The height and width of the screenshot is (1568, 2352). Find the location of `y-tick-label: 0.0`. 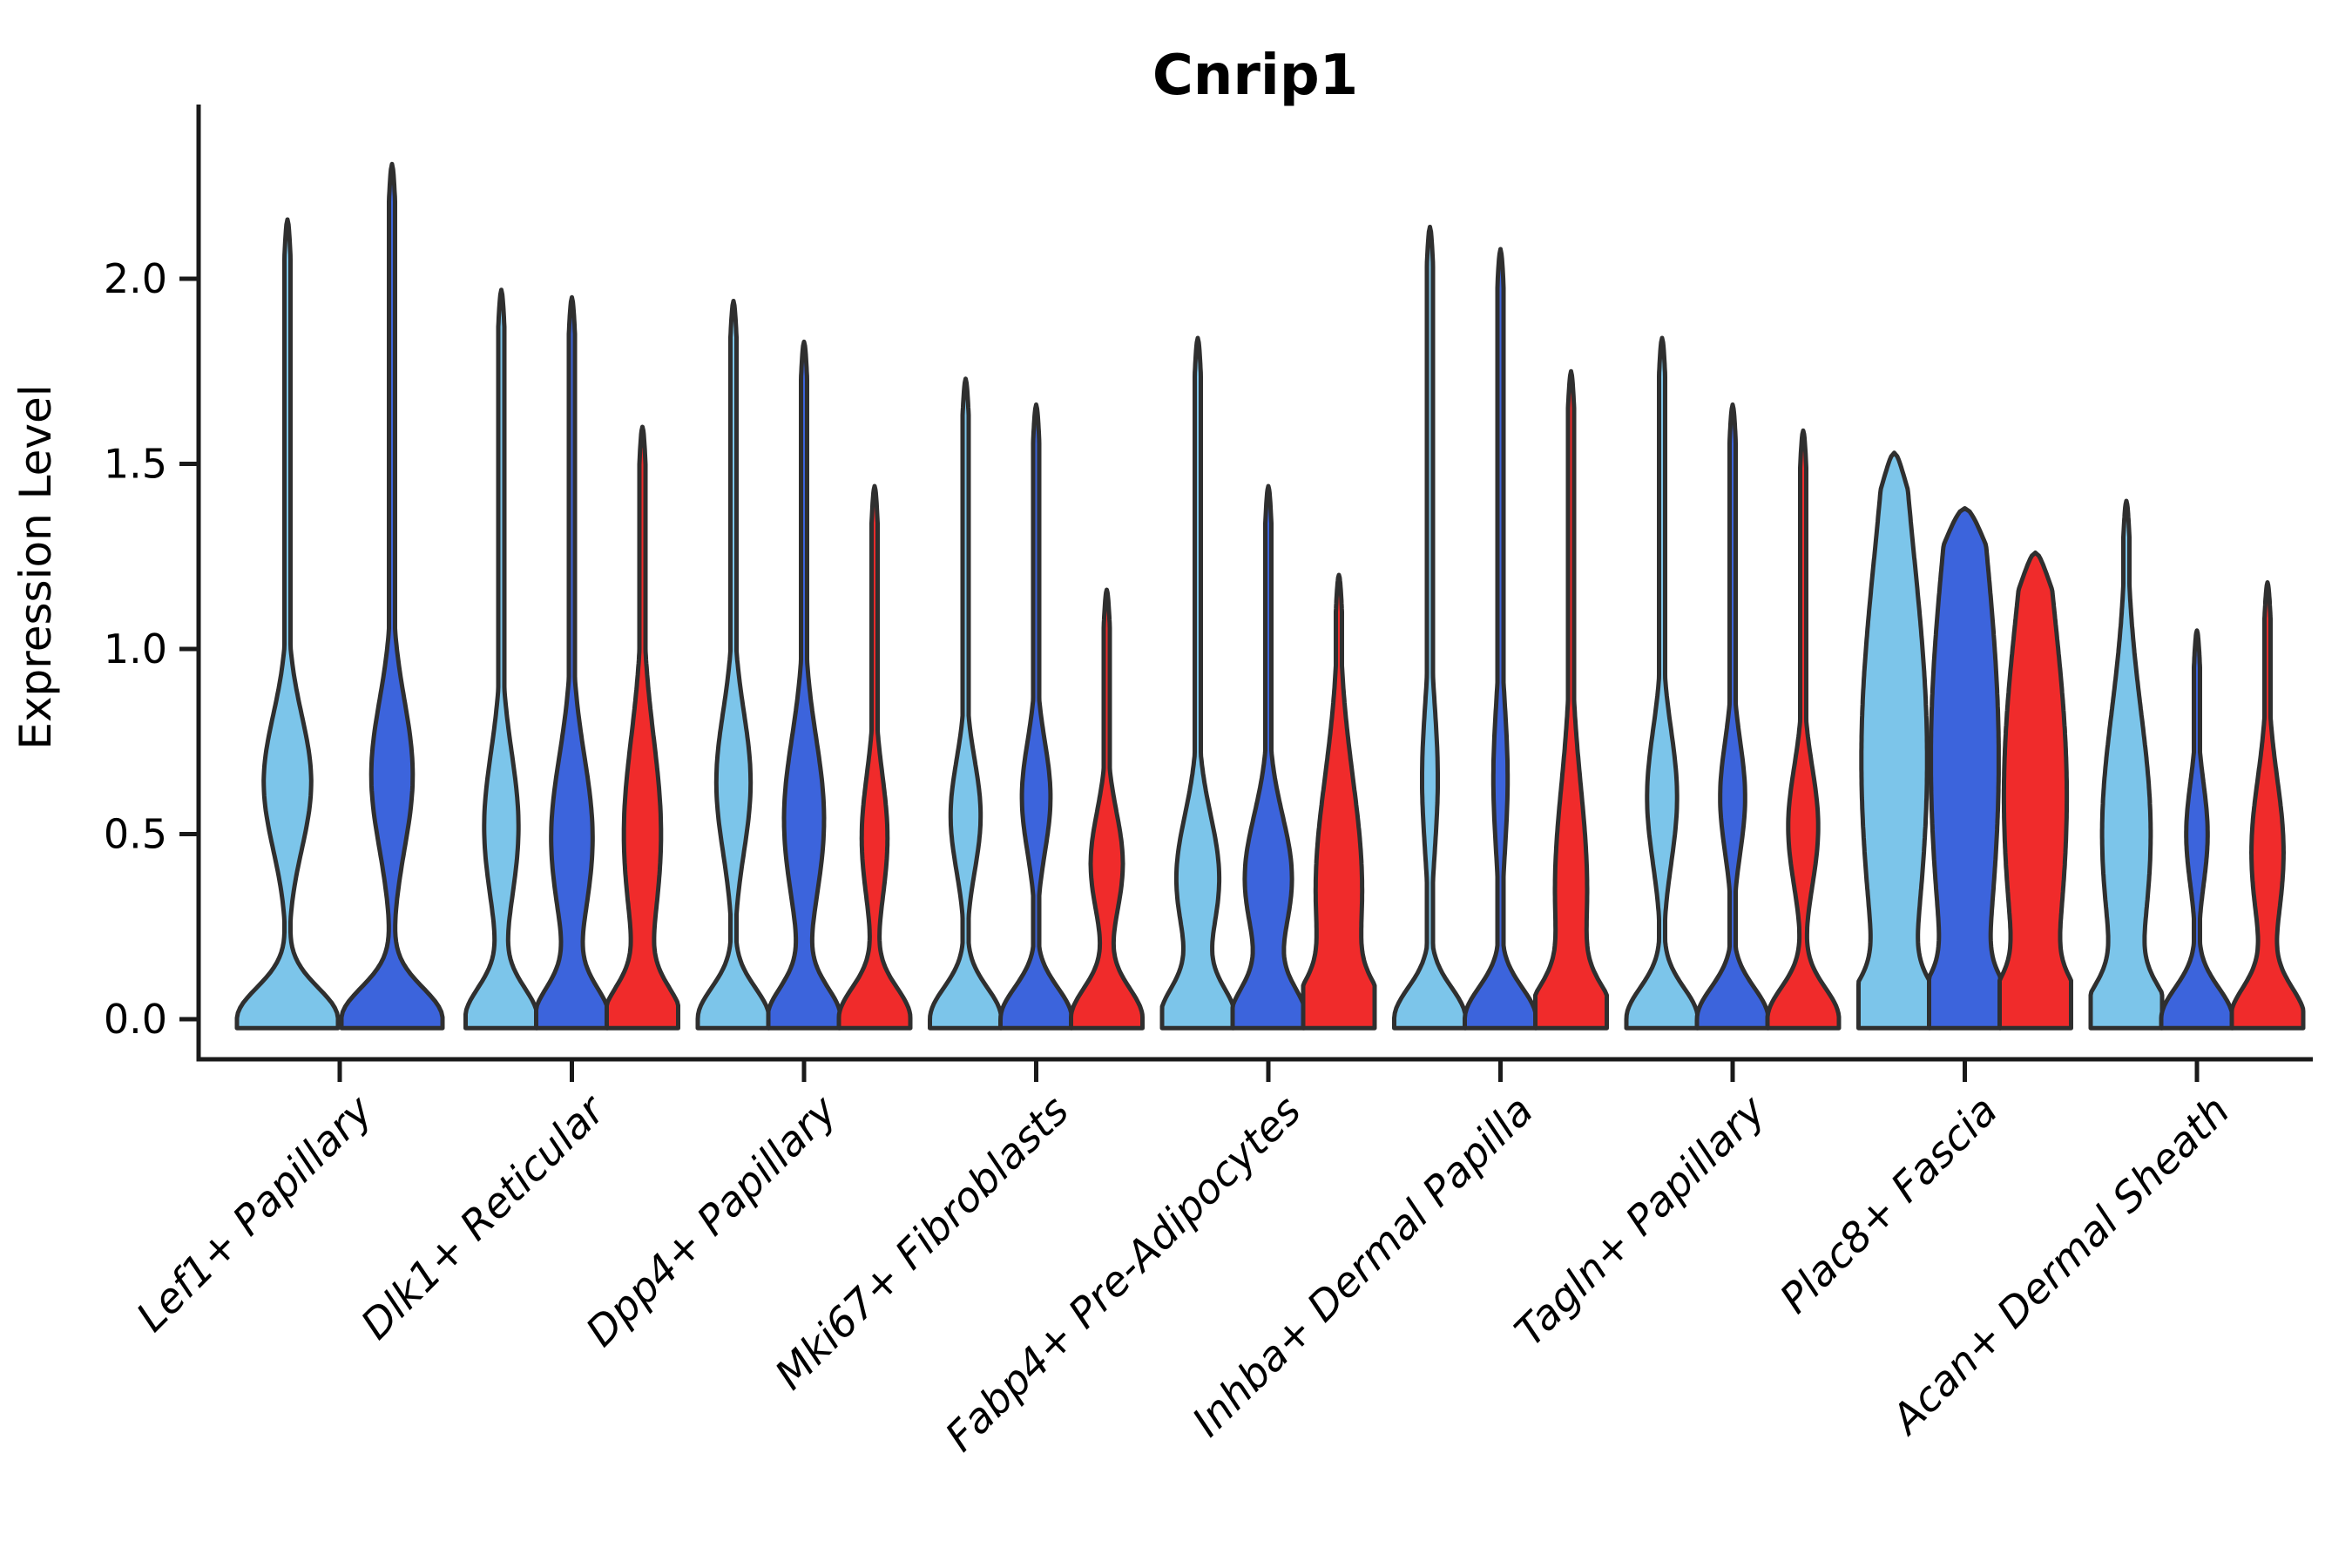

y-tick-label: 0.0 is located at coordinates (135, 1019).